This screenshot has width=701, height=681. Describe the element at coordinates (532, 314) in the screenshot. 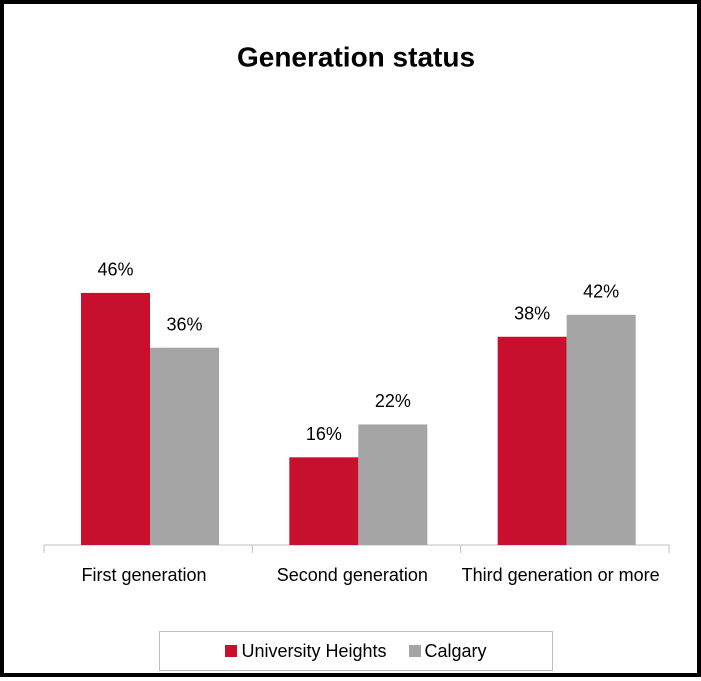

I see `data-label: 38%` at that location.